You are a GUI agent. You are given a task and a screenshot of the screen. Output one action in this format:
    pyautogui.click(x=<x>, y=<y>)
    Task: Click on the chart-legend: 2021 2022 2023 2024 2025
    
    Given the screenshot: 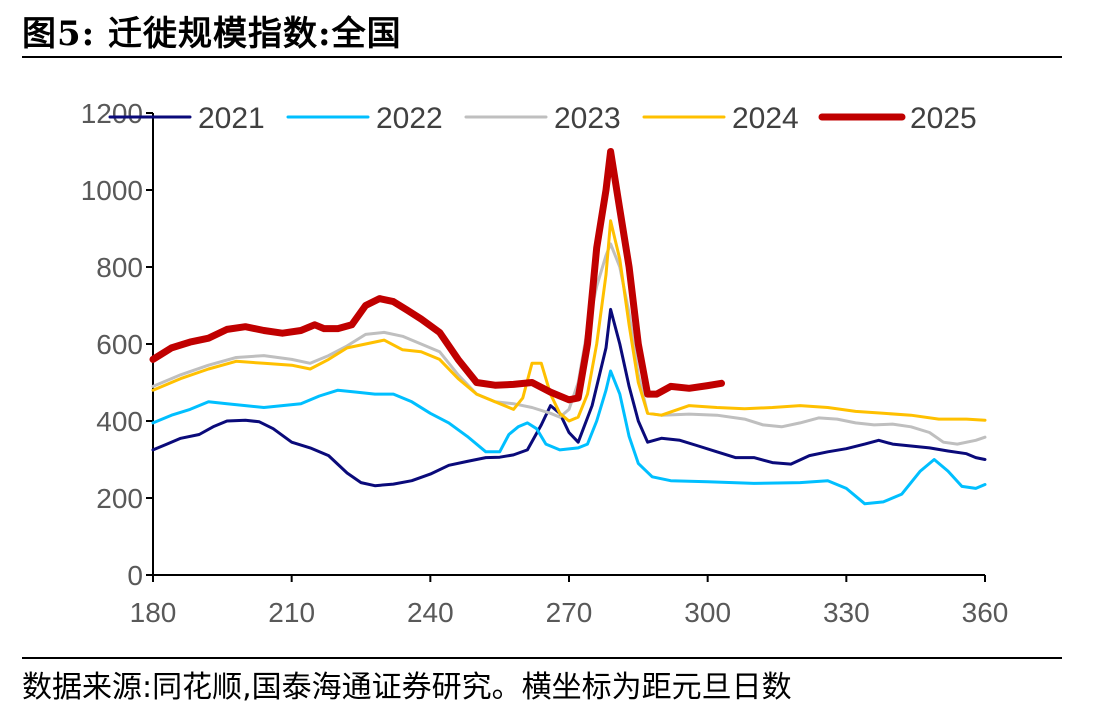 What is the action you would take?
    pyautogui.click(x=542, y=118)
    